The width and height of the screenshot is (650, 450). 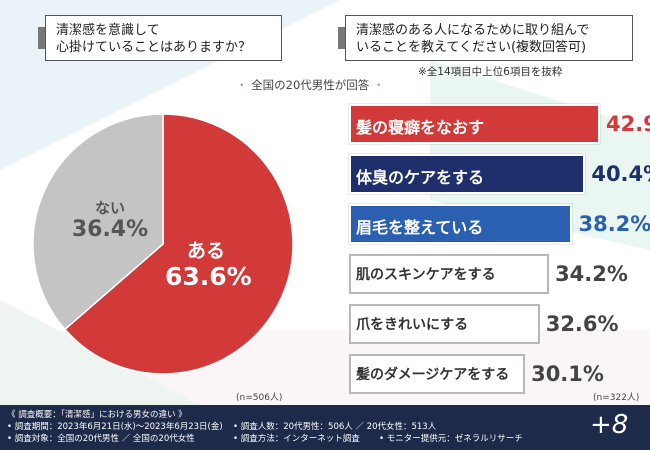 I want to click on bar-sample-size: (n=322人), so click(x=616, y=398).